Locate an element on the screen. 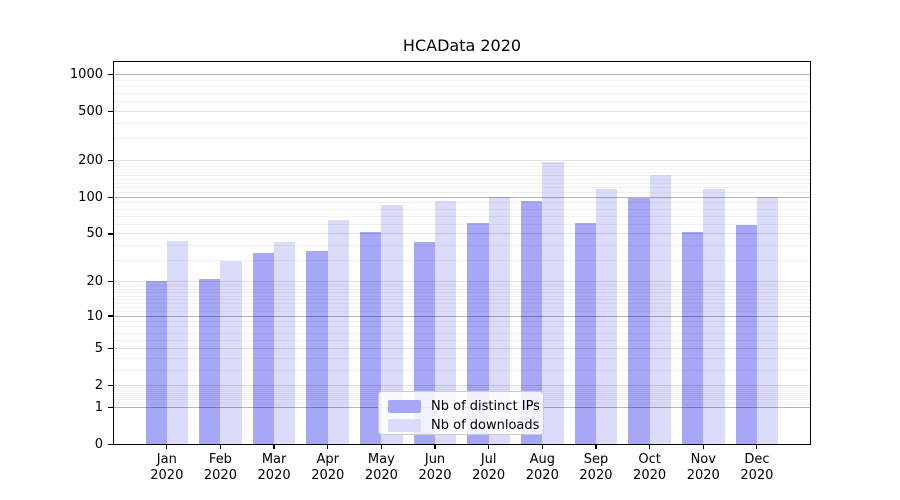 The height and width of the screenshot is (500, 900). x-tick-month: Nov is located at coordinates (703, 459).